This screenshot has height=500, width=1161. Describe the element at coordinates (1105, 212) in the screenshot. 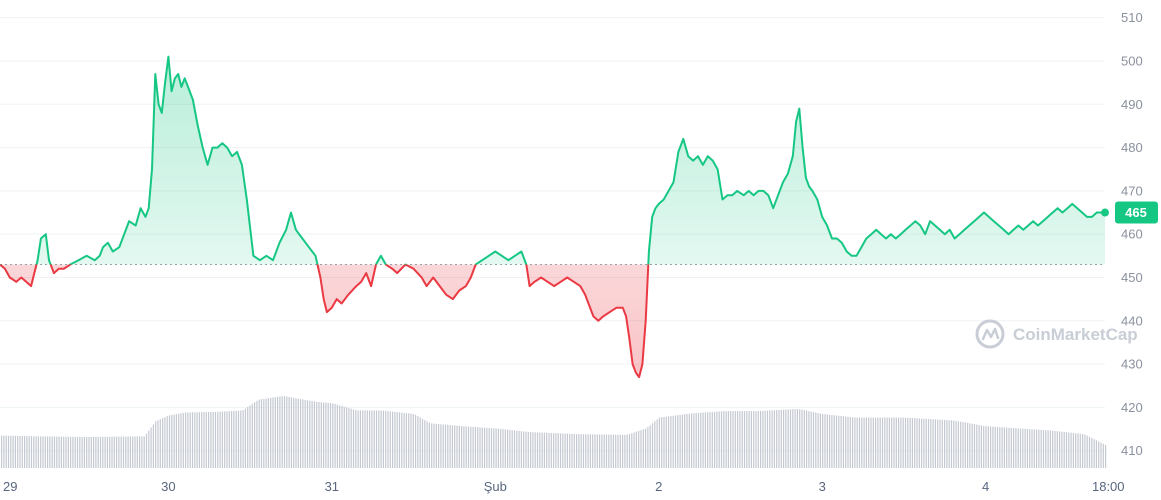

I see `last-price-dot` at that location.